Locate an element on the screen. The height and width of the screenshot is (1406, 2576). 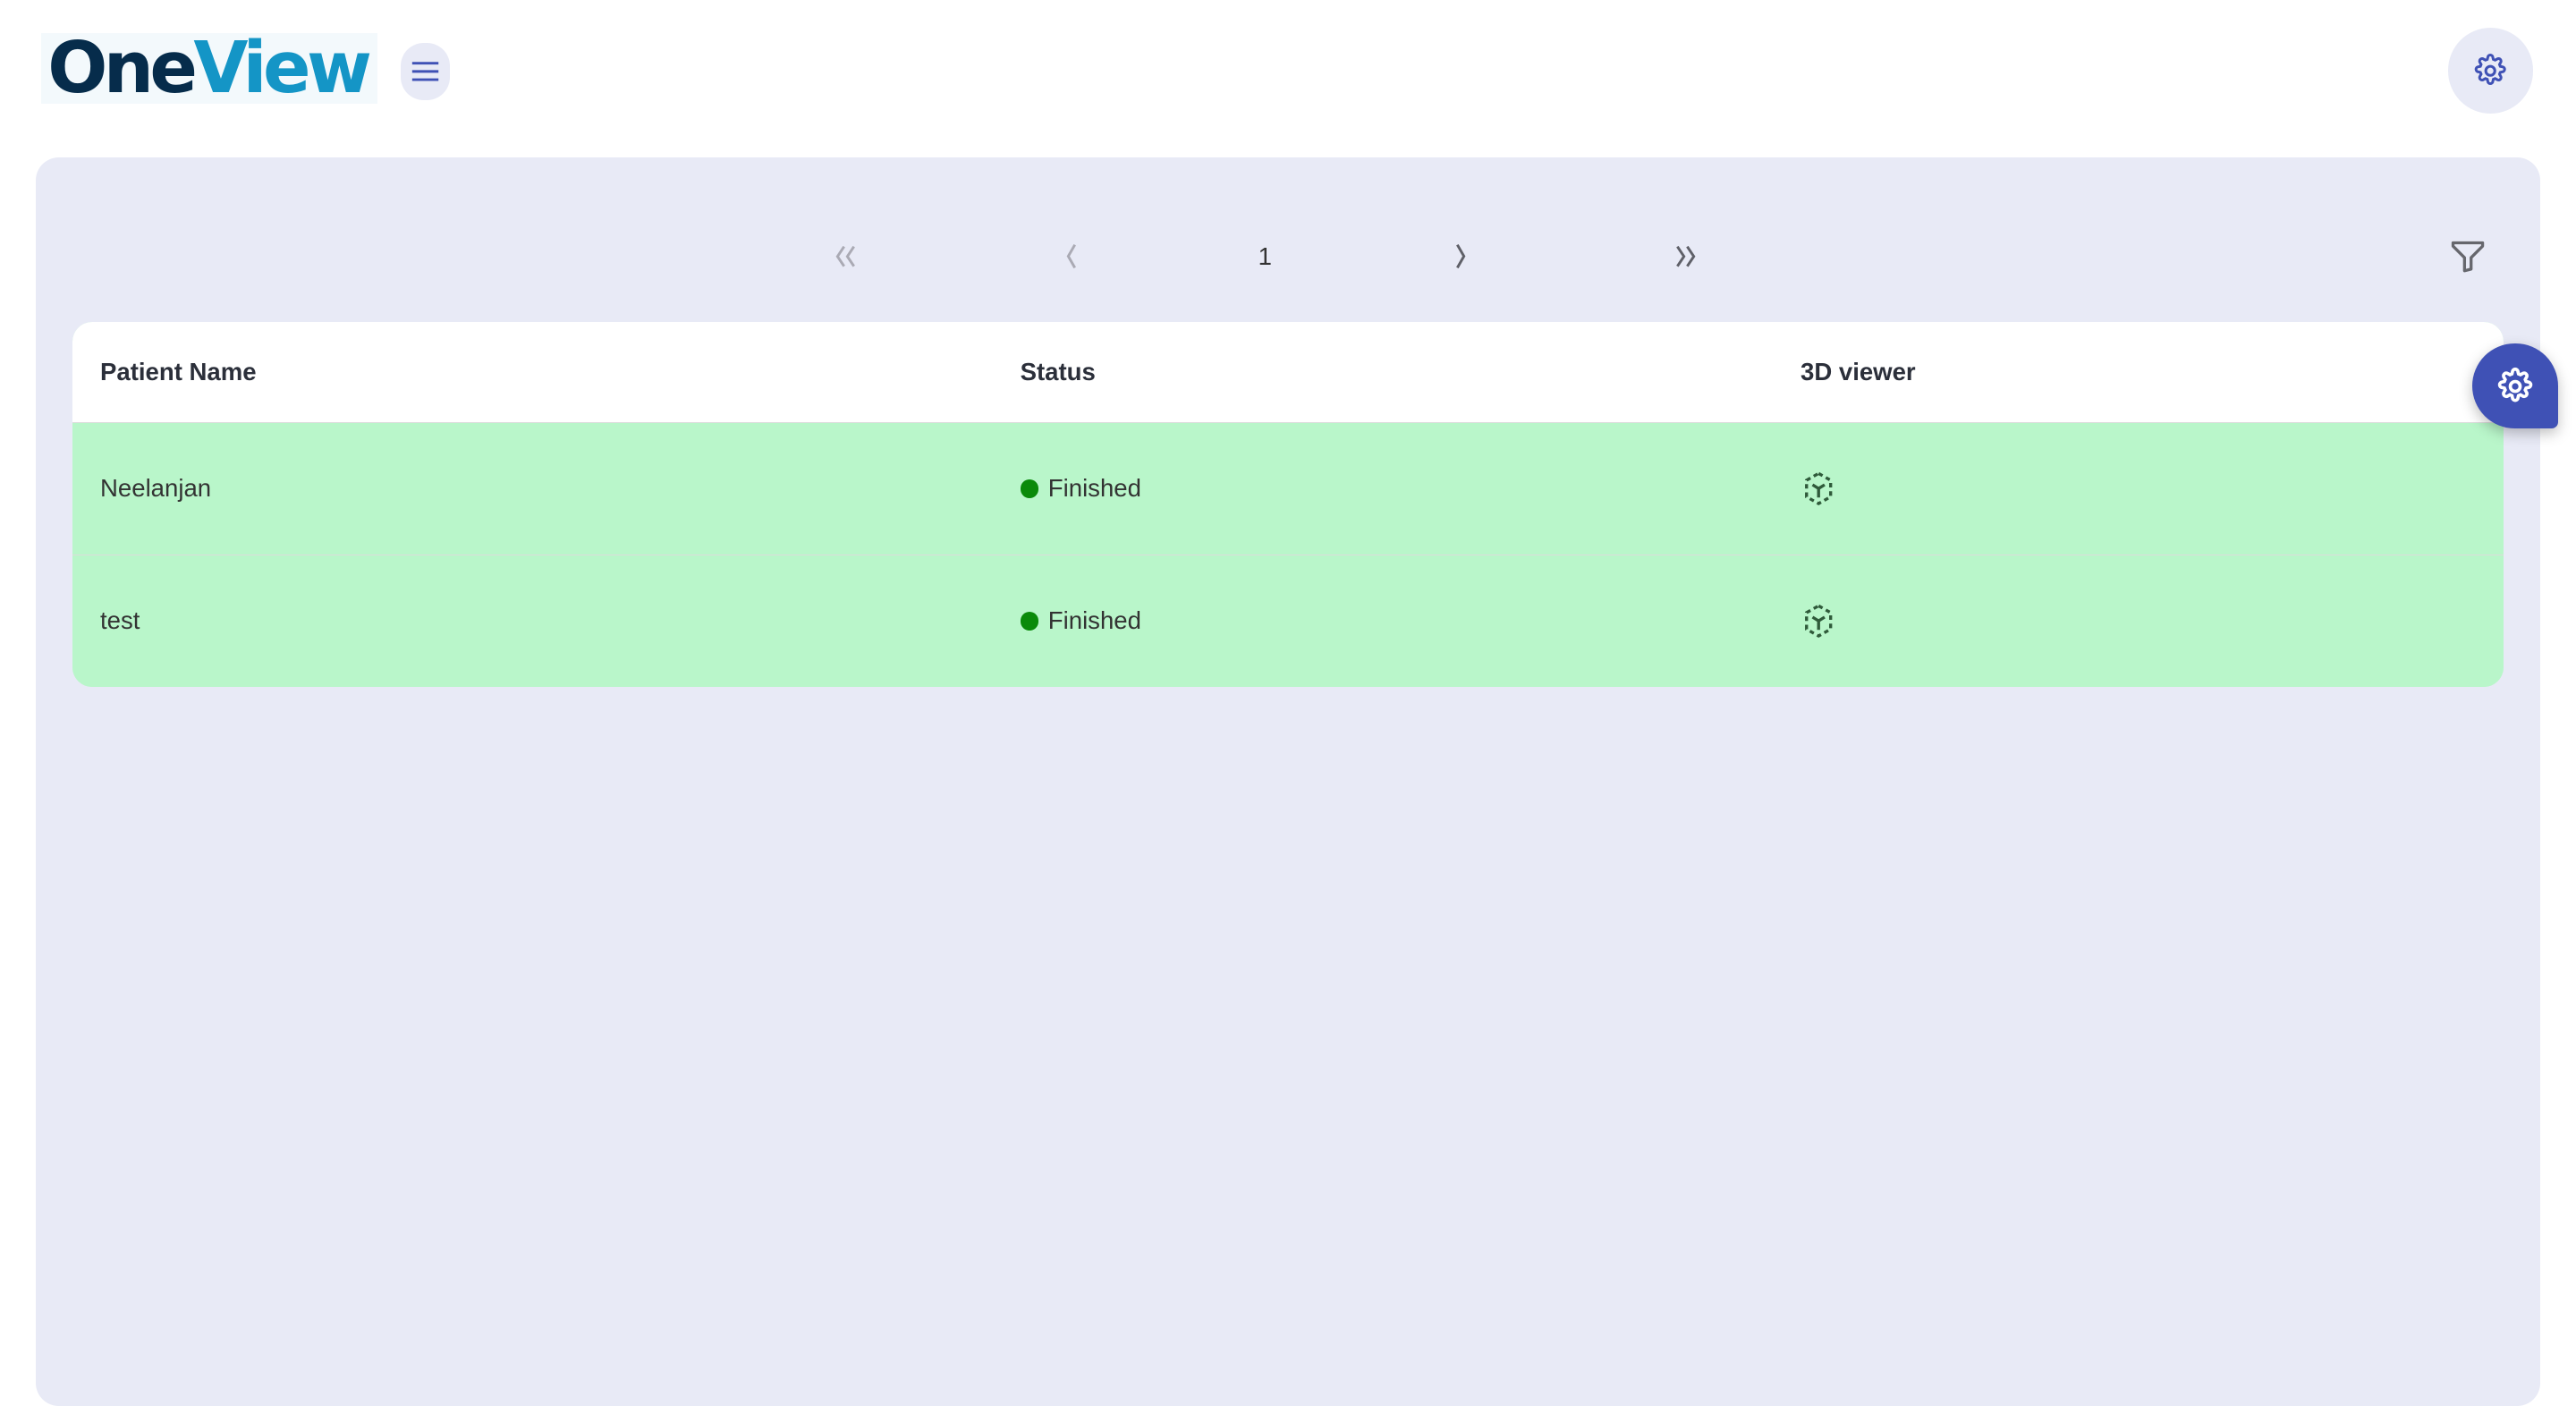
oneview-logo: OneView is located at coordinates (209, 68).